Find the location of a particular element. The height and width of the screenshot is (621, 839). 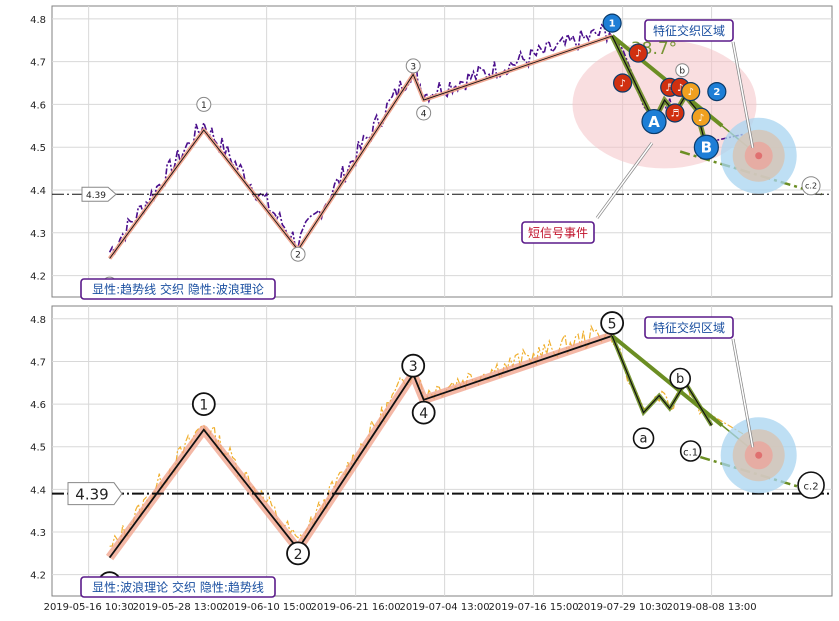

signal-marker-label: 2 is located at coordinates (716, 92).